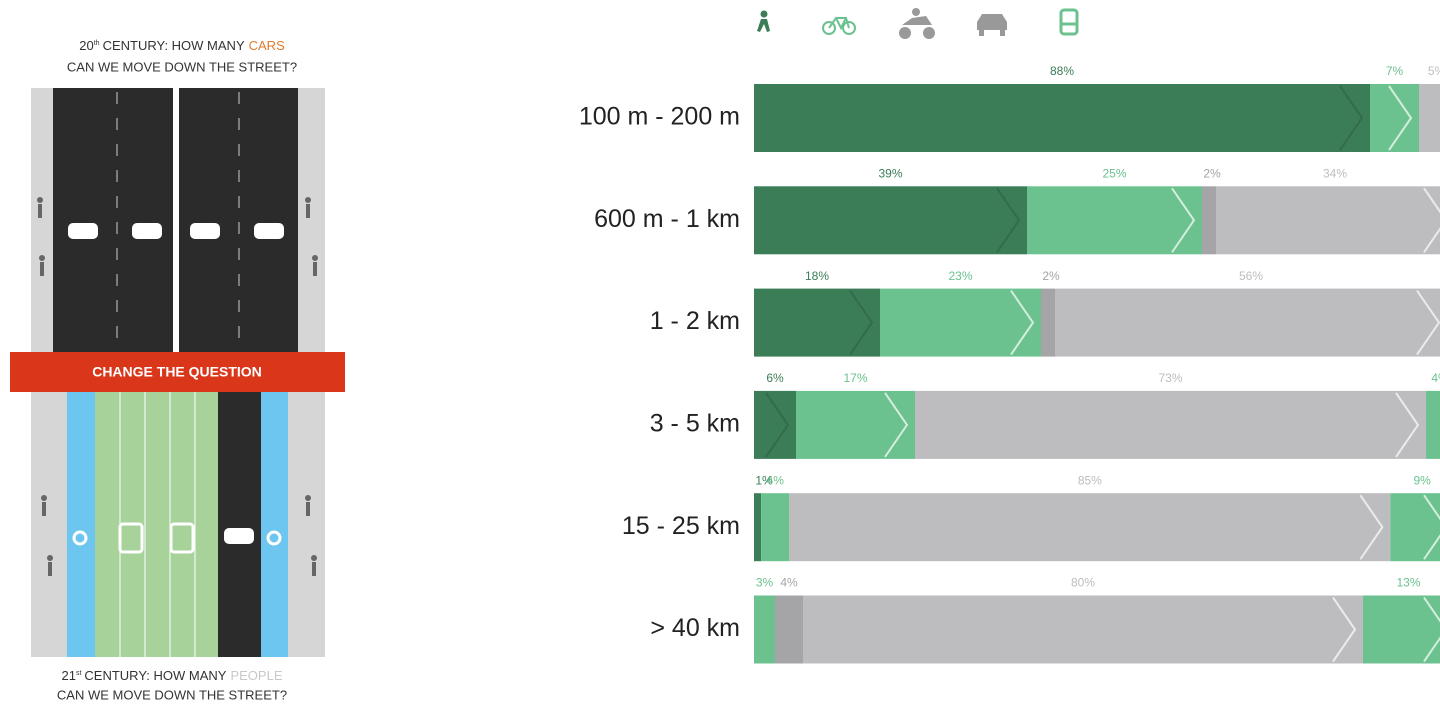 The width and height of the screenshot is (1440, 704). Describe the element at coordinates (764, 480) in the screenshot. I see `value-label: 1%` at that location.